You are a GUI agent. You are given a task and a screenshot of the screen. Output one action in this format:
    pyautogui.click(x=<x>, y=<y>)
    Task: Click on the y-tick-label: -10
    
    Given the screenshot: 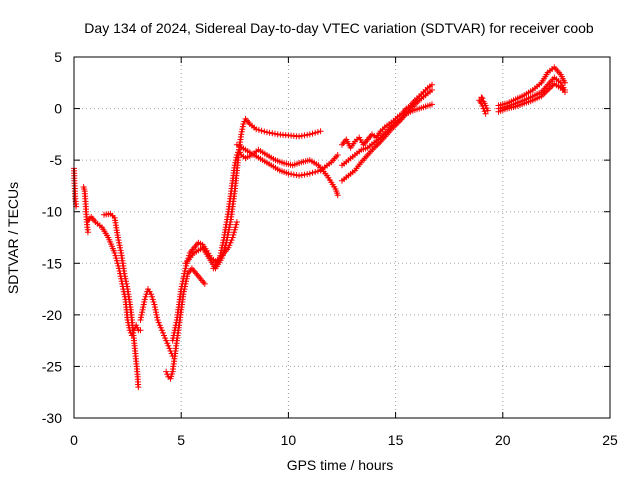 What is the action you would take?
    pyautogui.click(x=52, y=212)
    